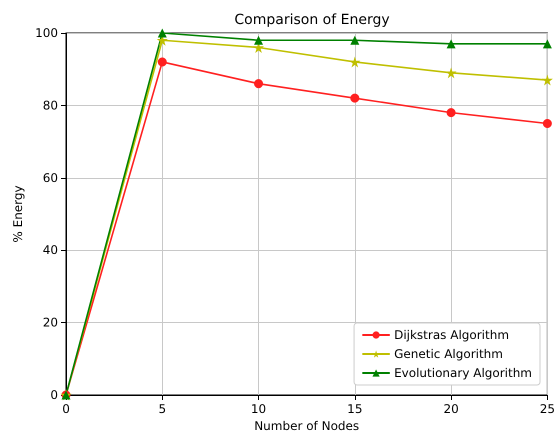 The width and height of the screenshot is (558, 437). Describe the element at coordinates (50, 250) in the screenshot. I see `y-tick-label: 40` at that location.